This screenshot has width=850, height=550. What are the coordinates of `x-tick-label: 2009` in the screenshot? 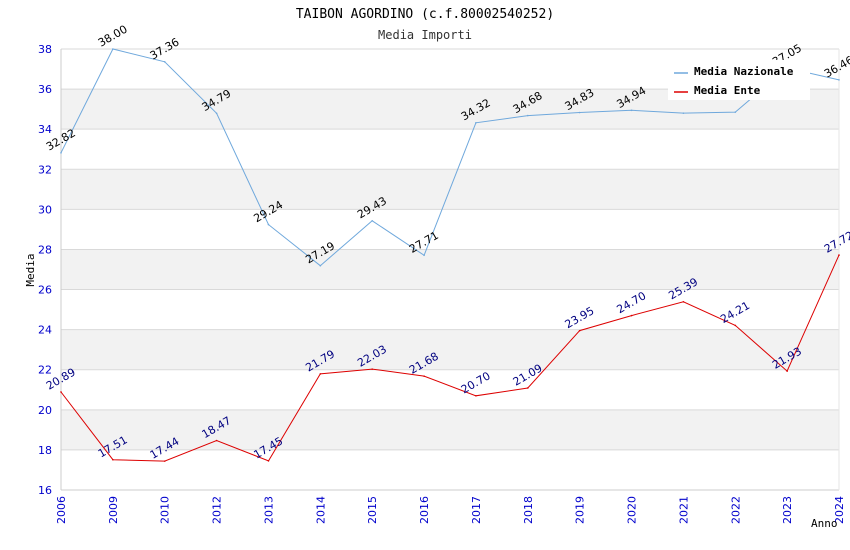 It's located at (113, 510).